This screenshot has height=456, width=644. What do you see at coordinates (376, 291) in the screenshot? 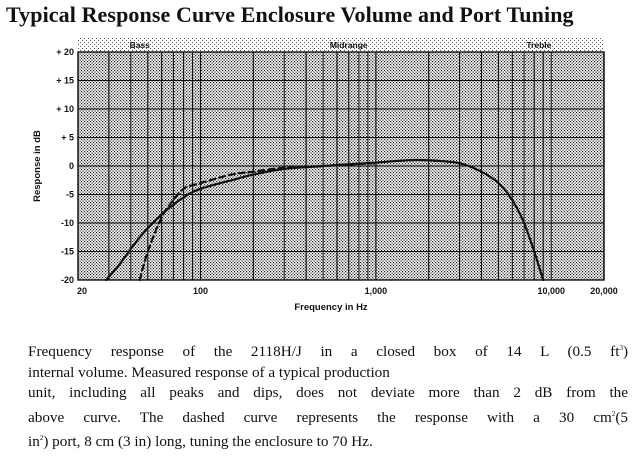
I see `x-tick-label: 1,000` at bounding box center [376, 291].